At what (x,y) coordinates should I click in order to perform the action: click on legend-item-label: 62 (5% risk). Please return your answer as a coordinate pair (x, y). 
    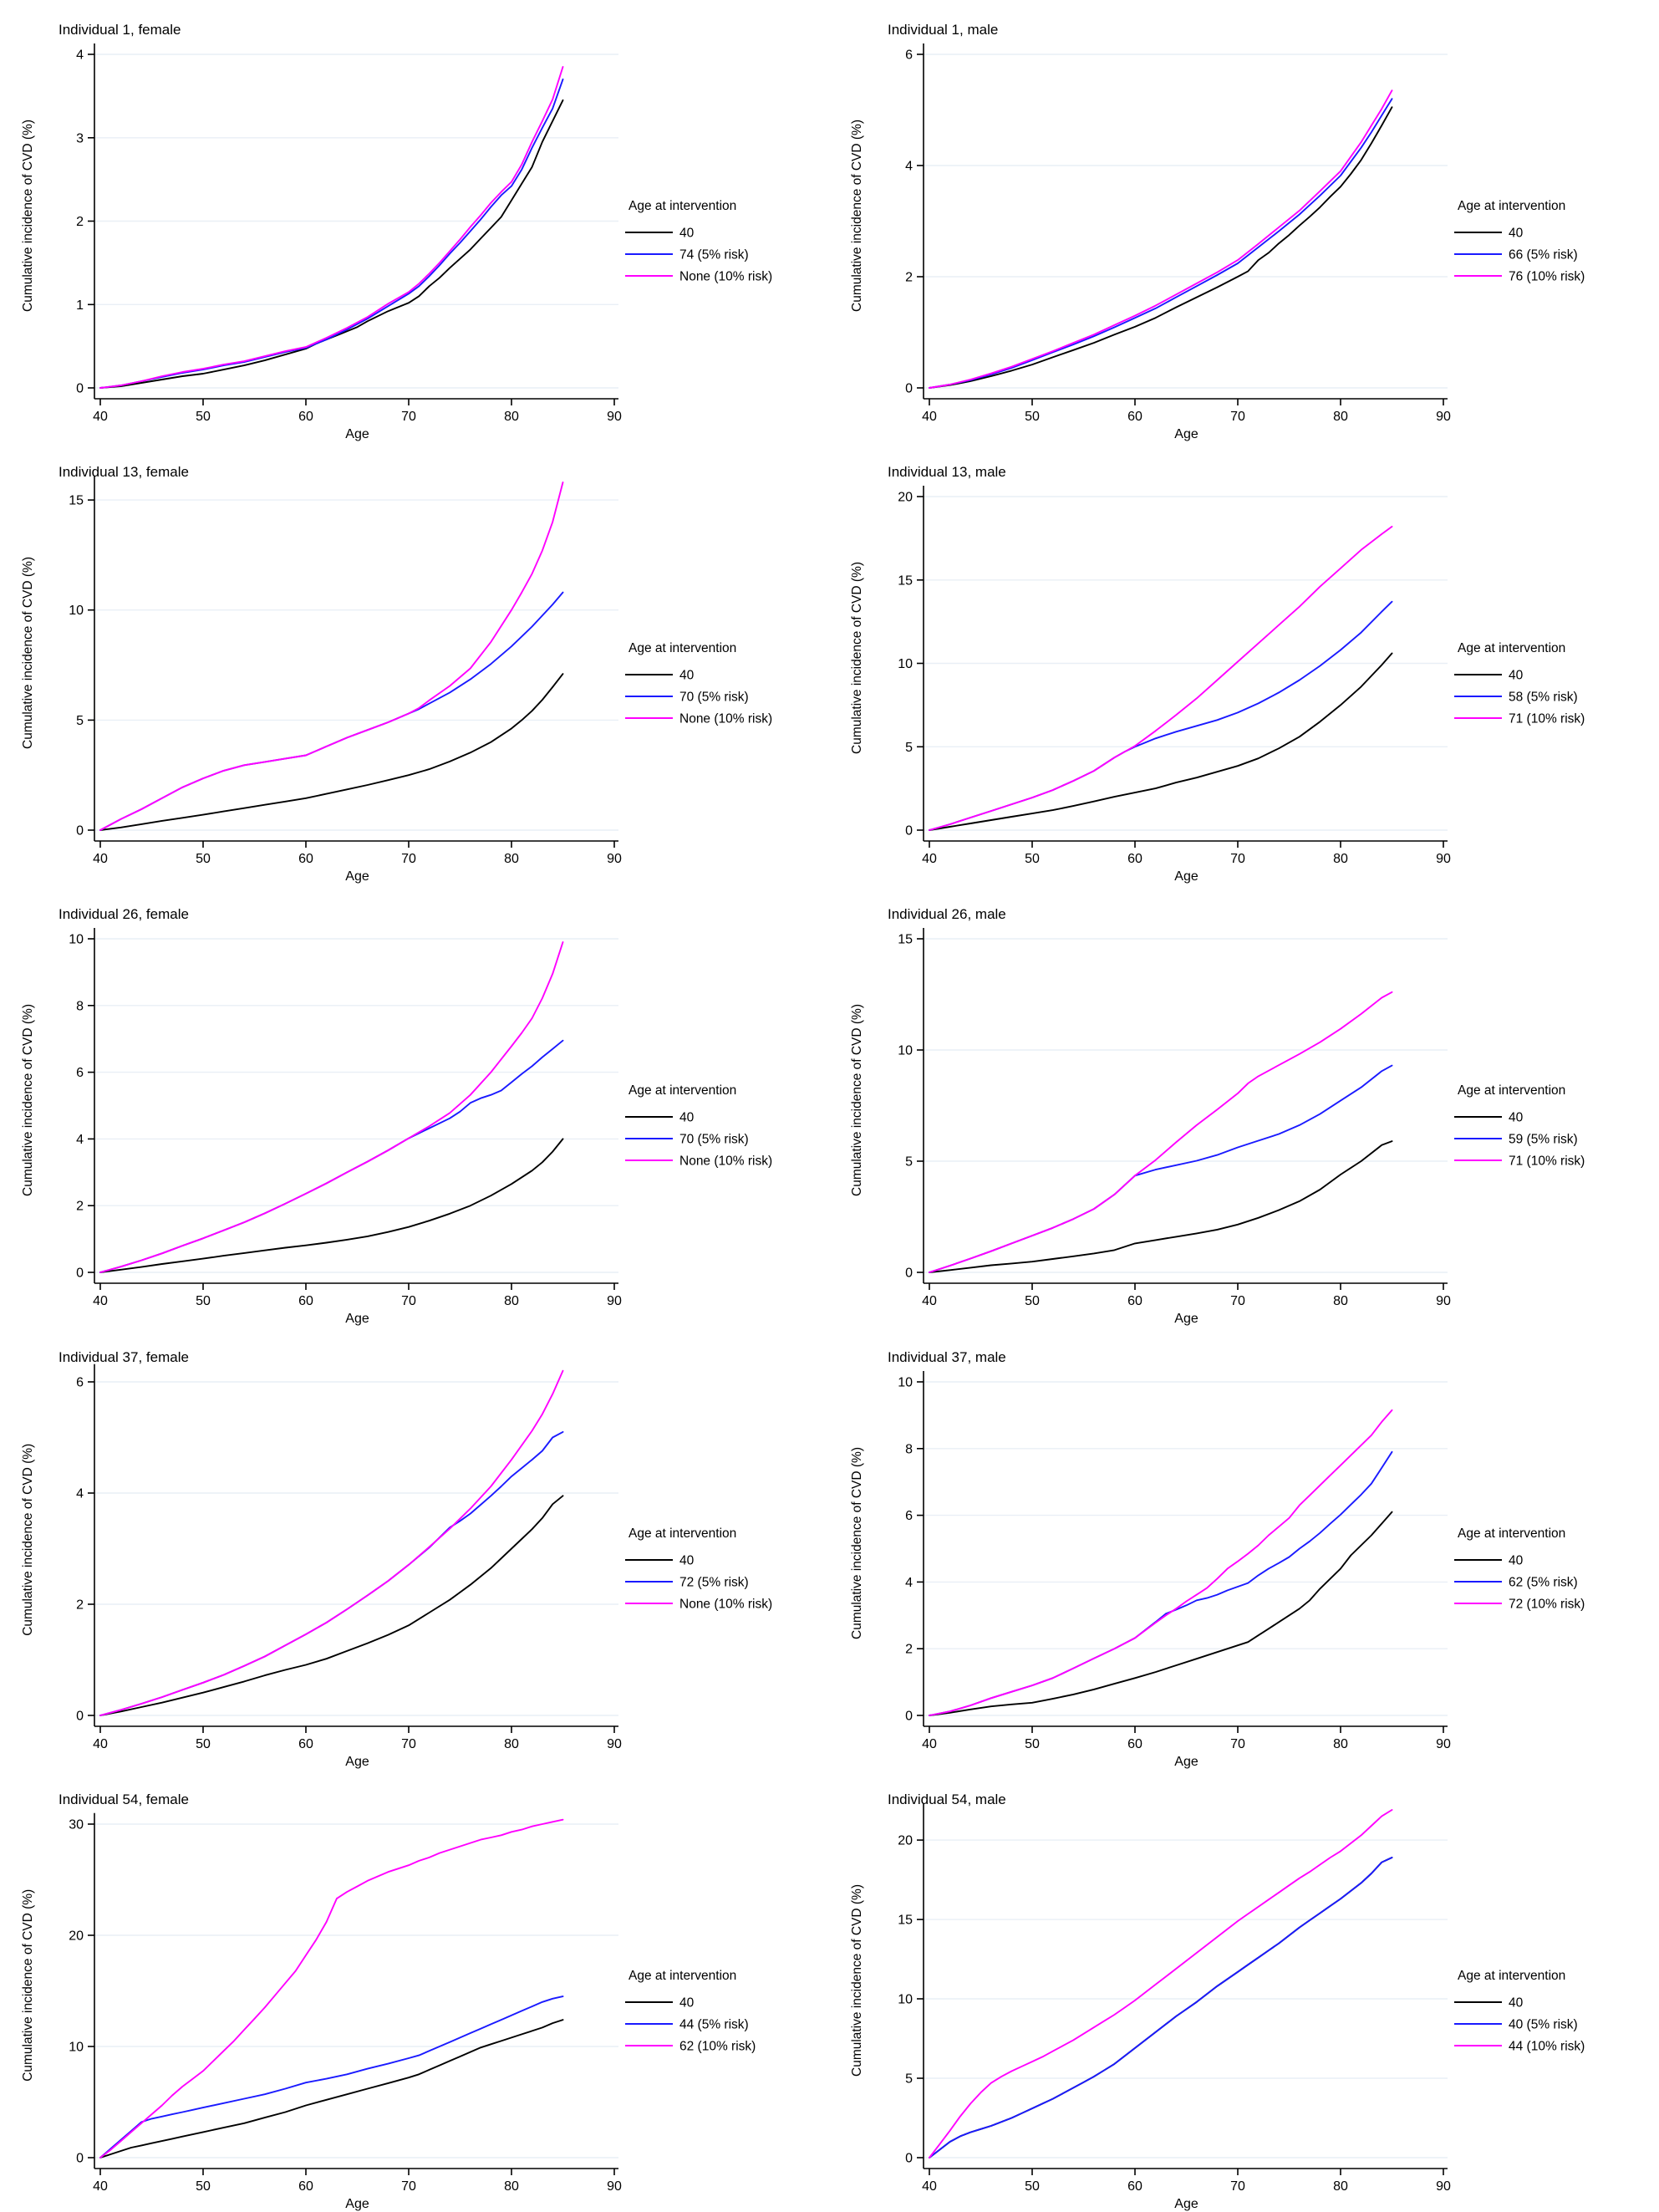
    Looking at the image, I should click on (1543, 1582).